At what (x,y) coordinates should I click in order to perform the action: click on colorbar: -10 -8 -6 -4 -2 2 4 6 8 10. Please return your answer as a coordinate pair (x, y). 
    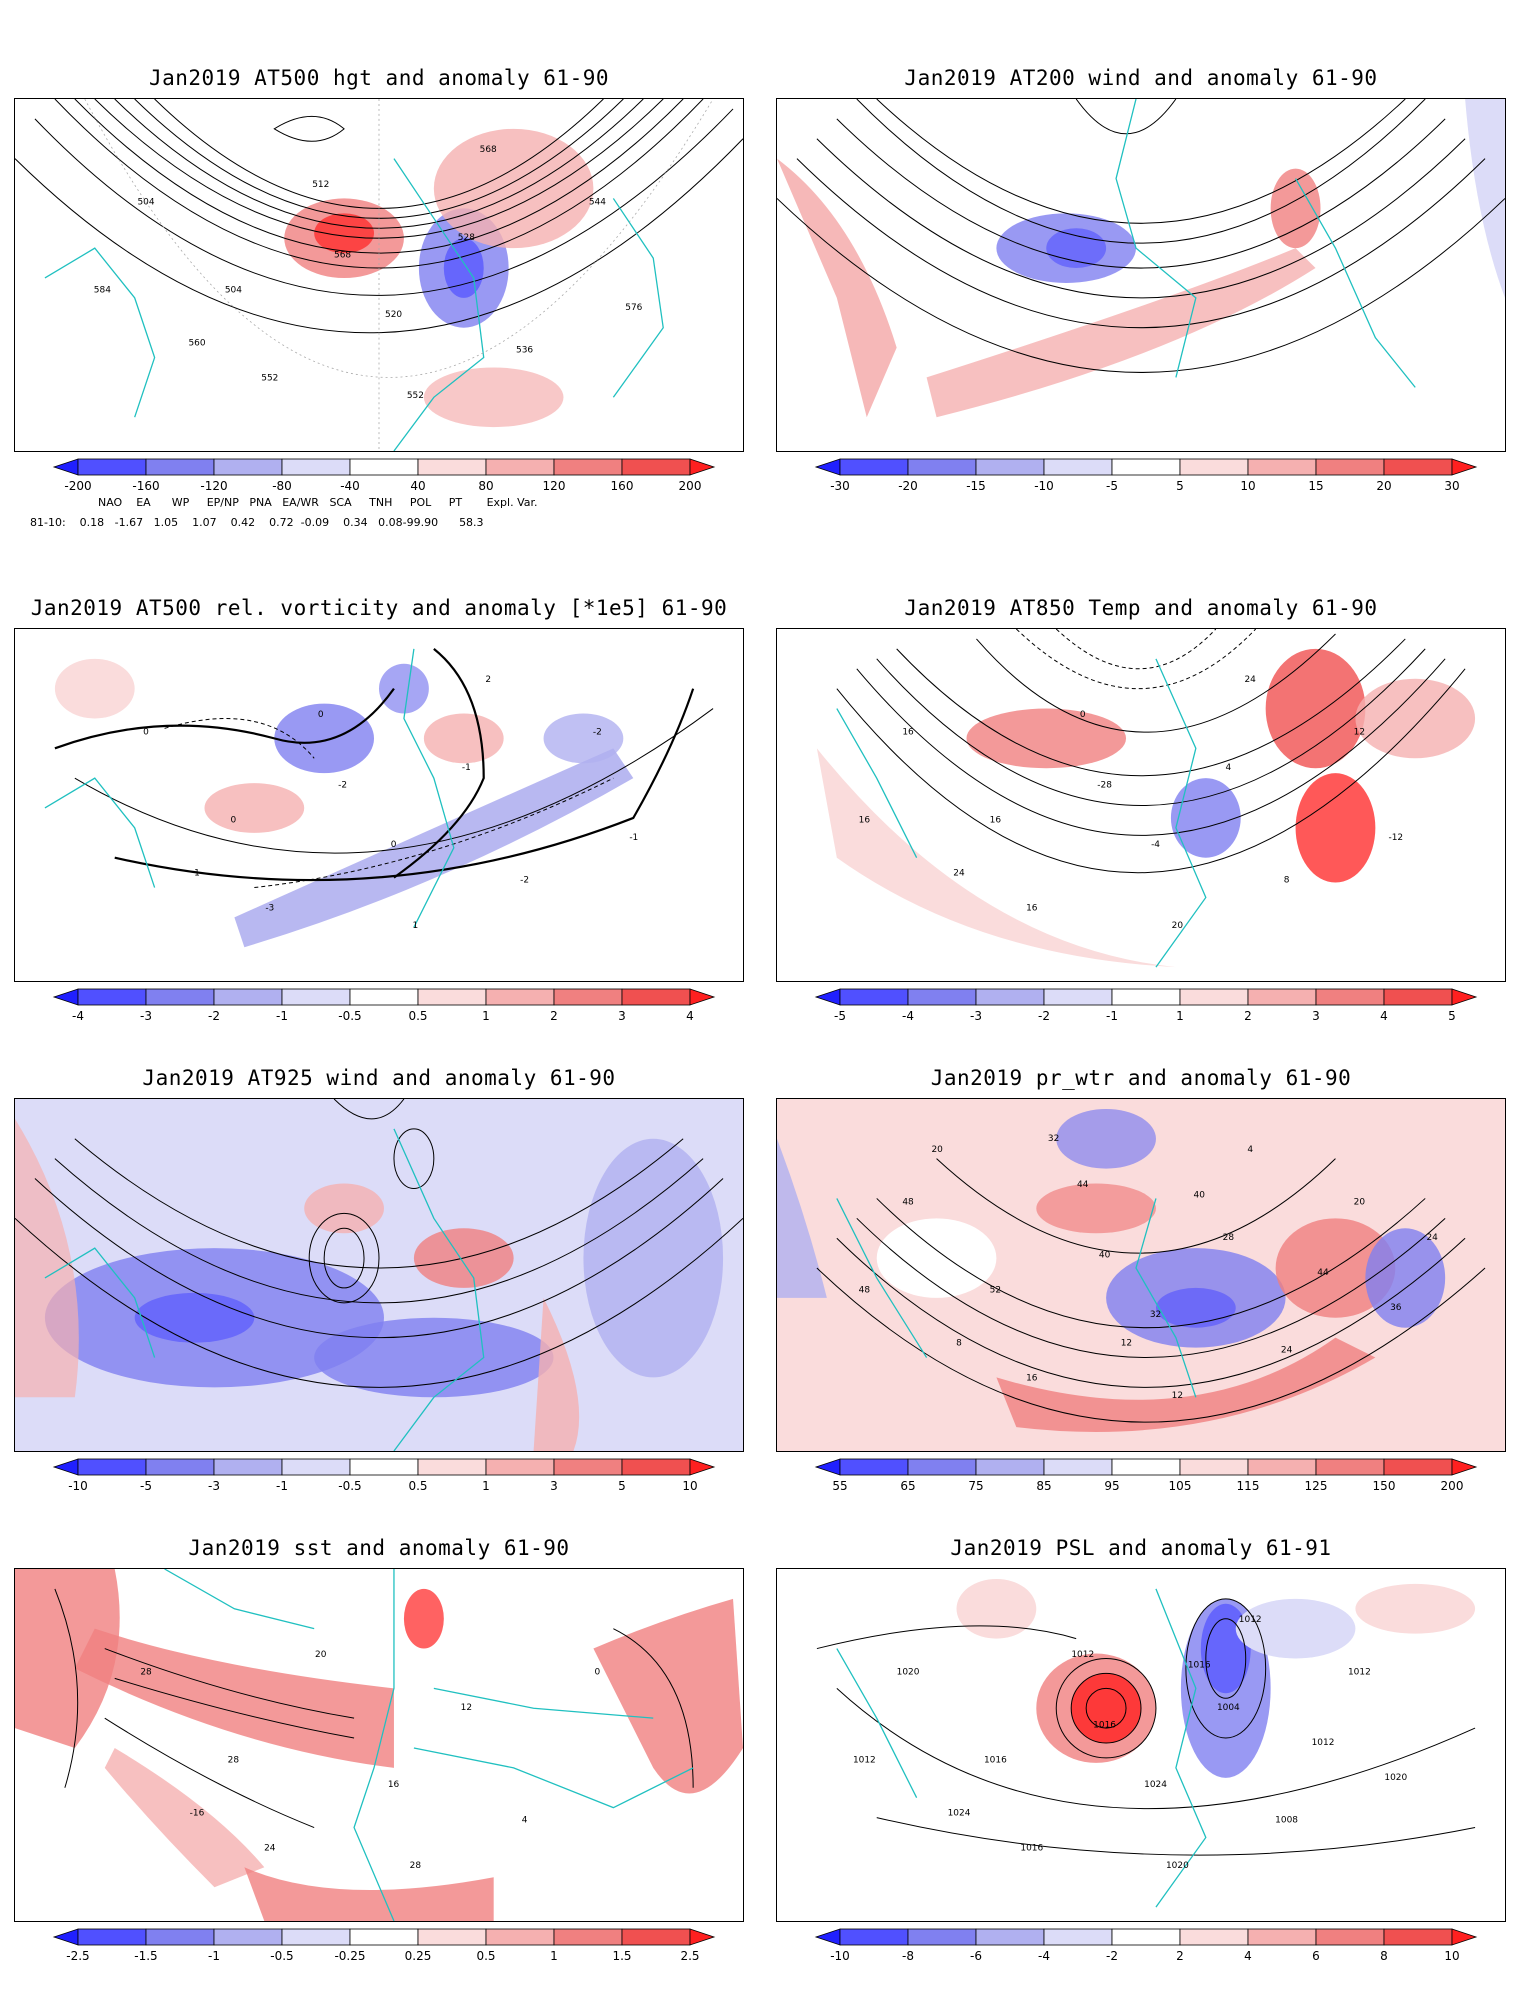
    Looking at the image, I should click on (1146, 1946).